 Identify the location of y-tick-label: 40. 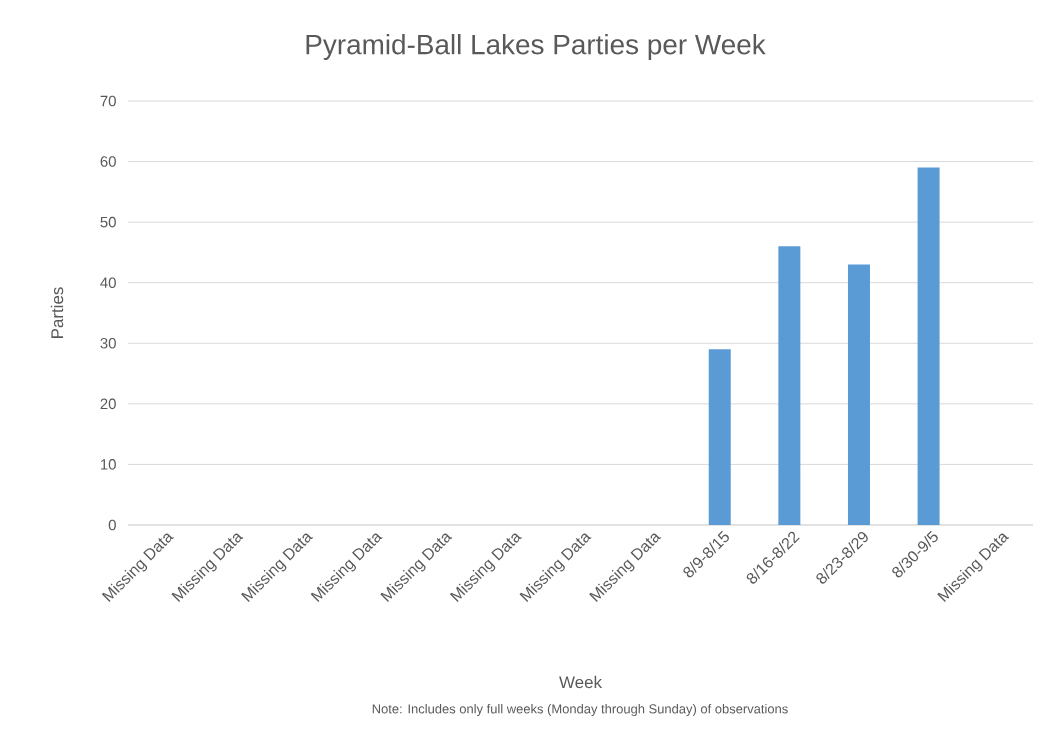
(108, 282).